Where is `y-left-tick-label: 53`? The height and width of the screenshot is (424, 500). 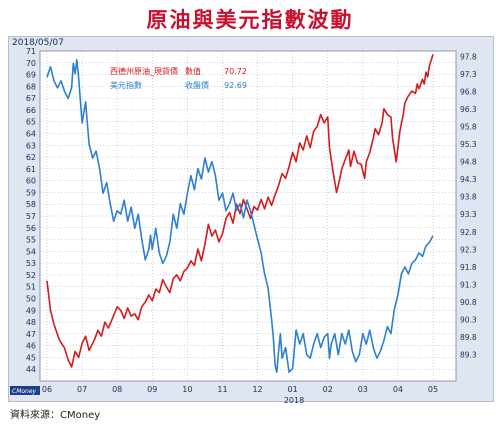
y-left-tick-label: 53 is located at coordinates (31, 263).